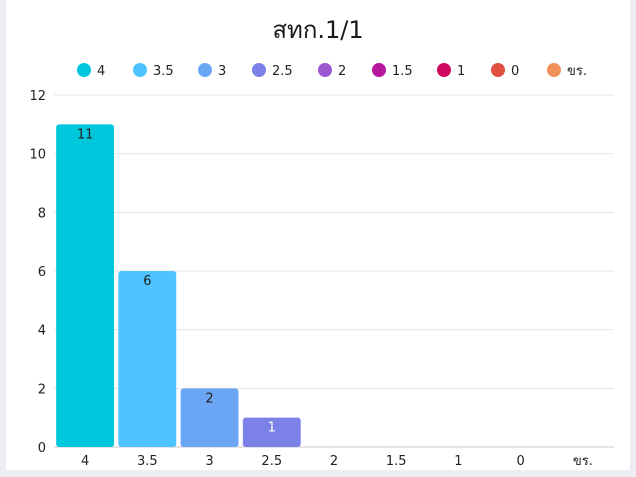 The width and height of the screenshot is (636, 477). Describe the element at coordinates (272, 428) in the screenshot. I see `data-label: 1` at that location.